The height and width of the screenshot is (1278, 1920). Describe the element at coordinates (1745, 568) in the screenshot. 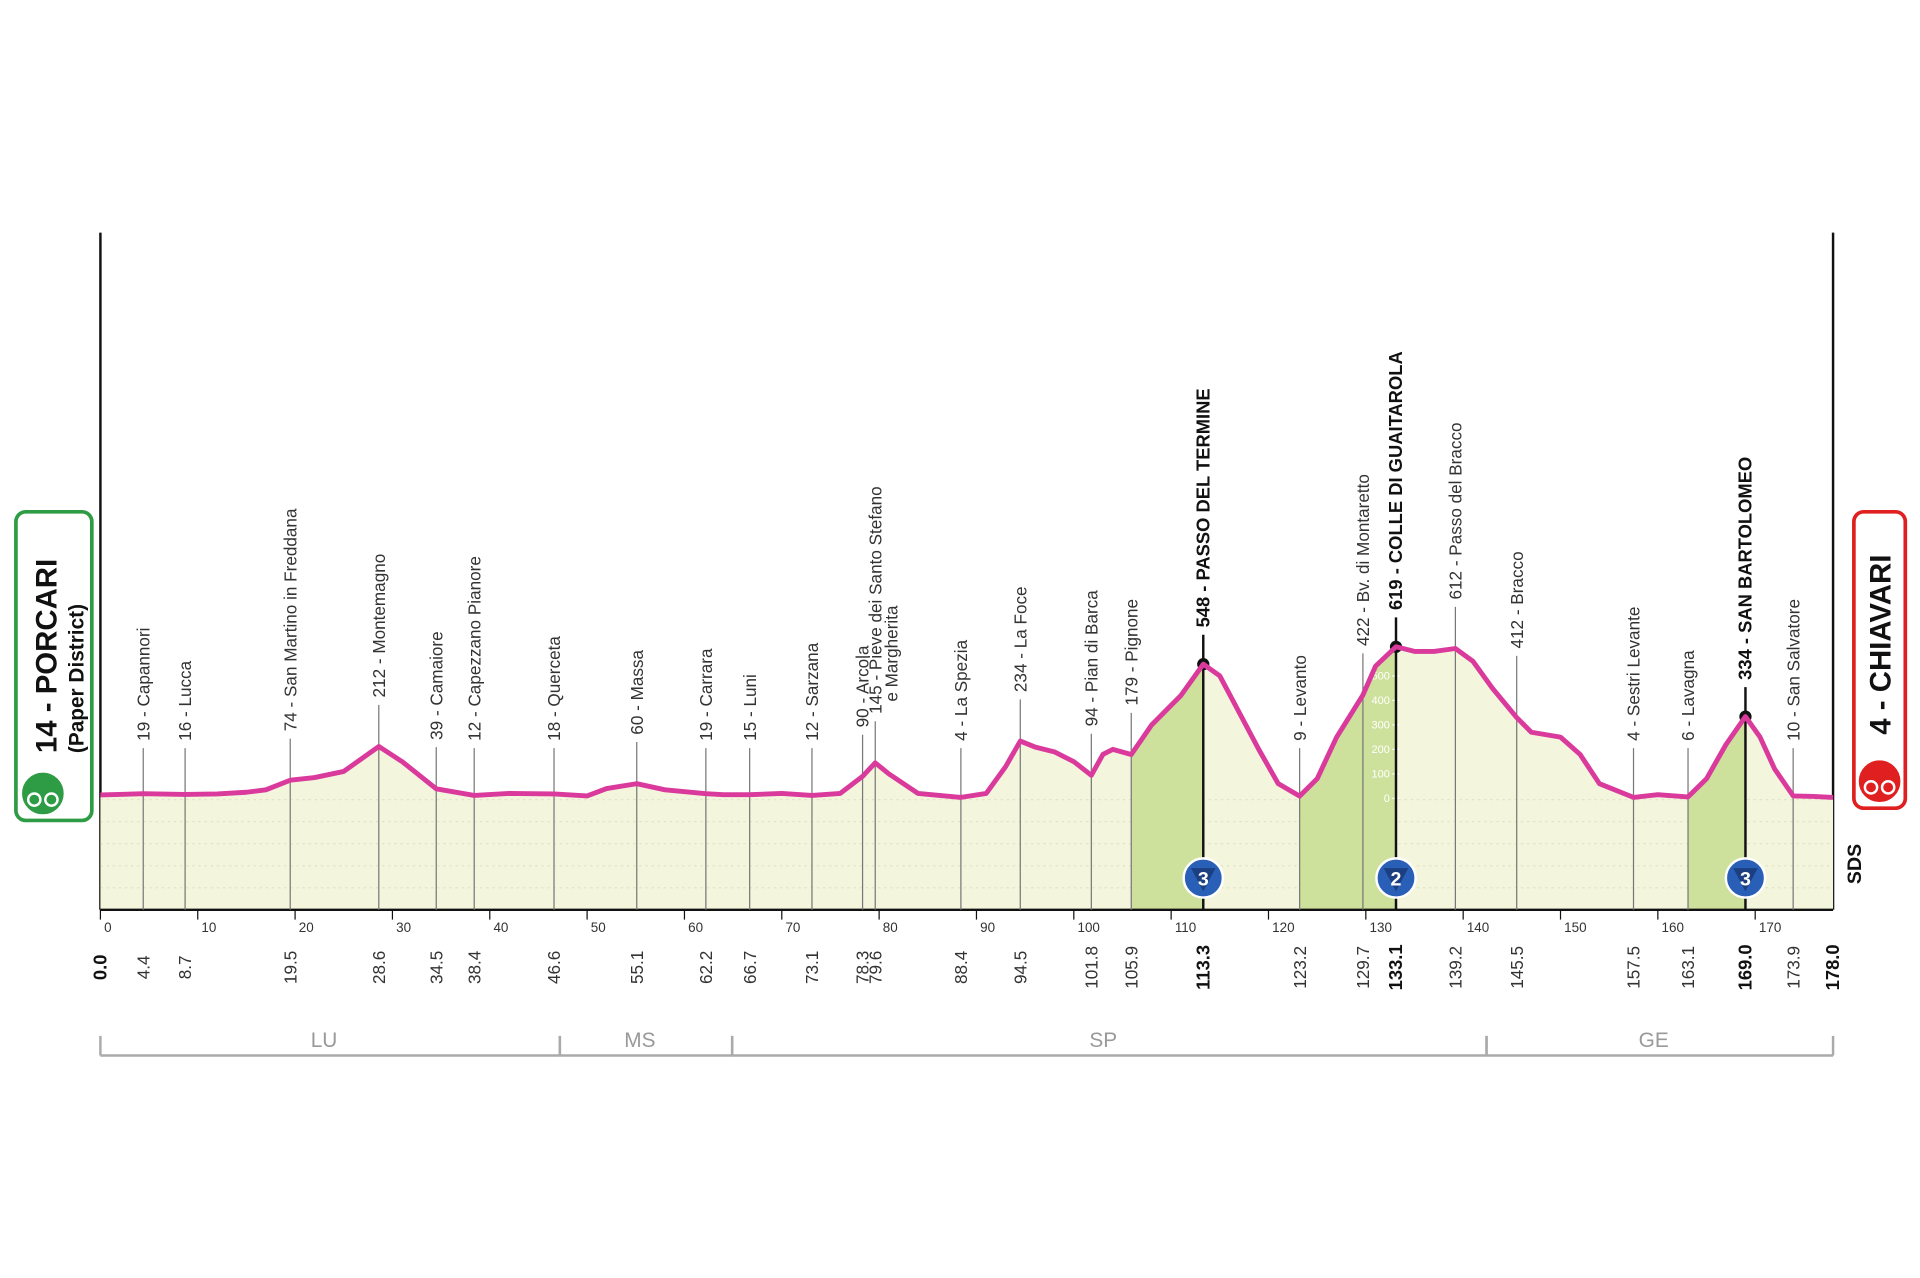

I see `summit-label: 334 - SAN BARTOLOMEO` at that location.